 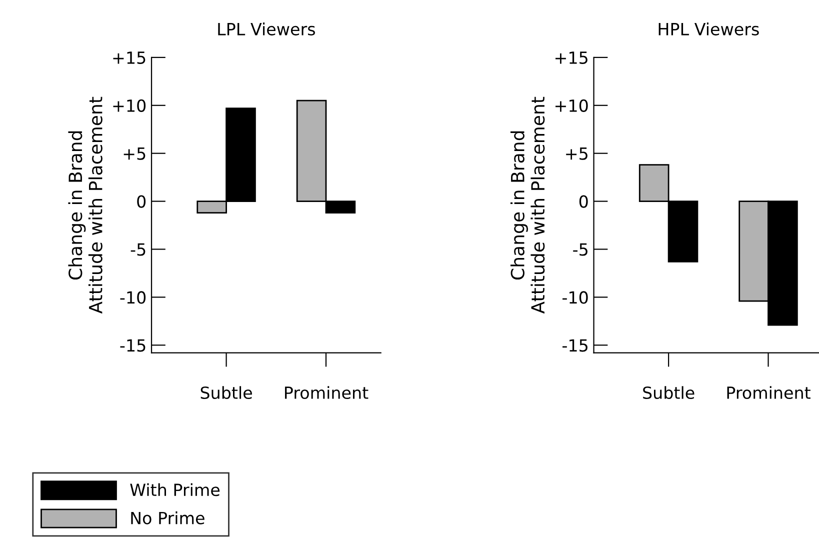 What do you see at coordinates (175, 489) in the screenshot?
I see `legend-label: With Prime` at bounding box center [175, 489].